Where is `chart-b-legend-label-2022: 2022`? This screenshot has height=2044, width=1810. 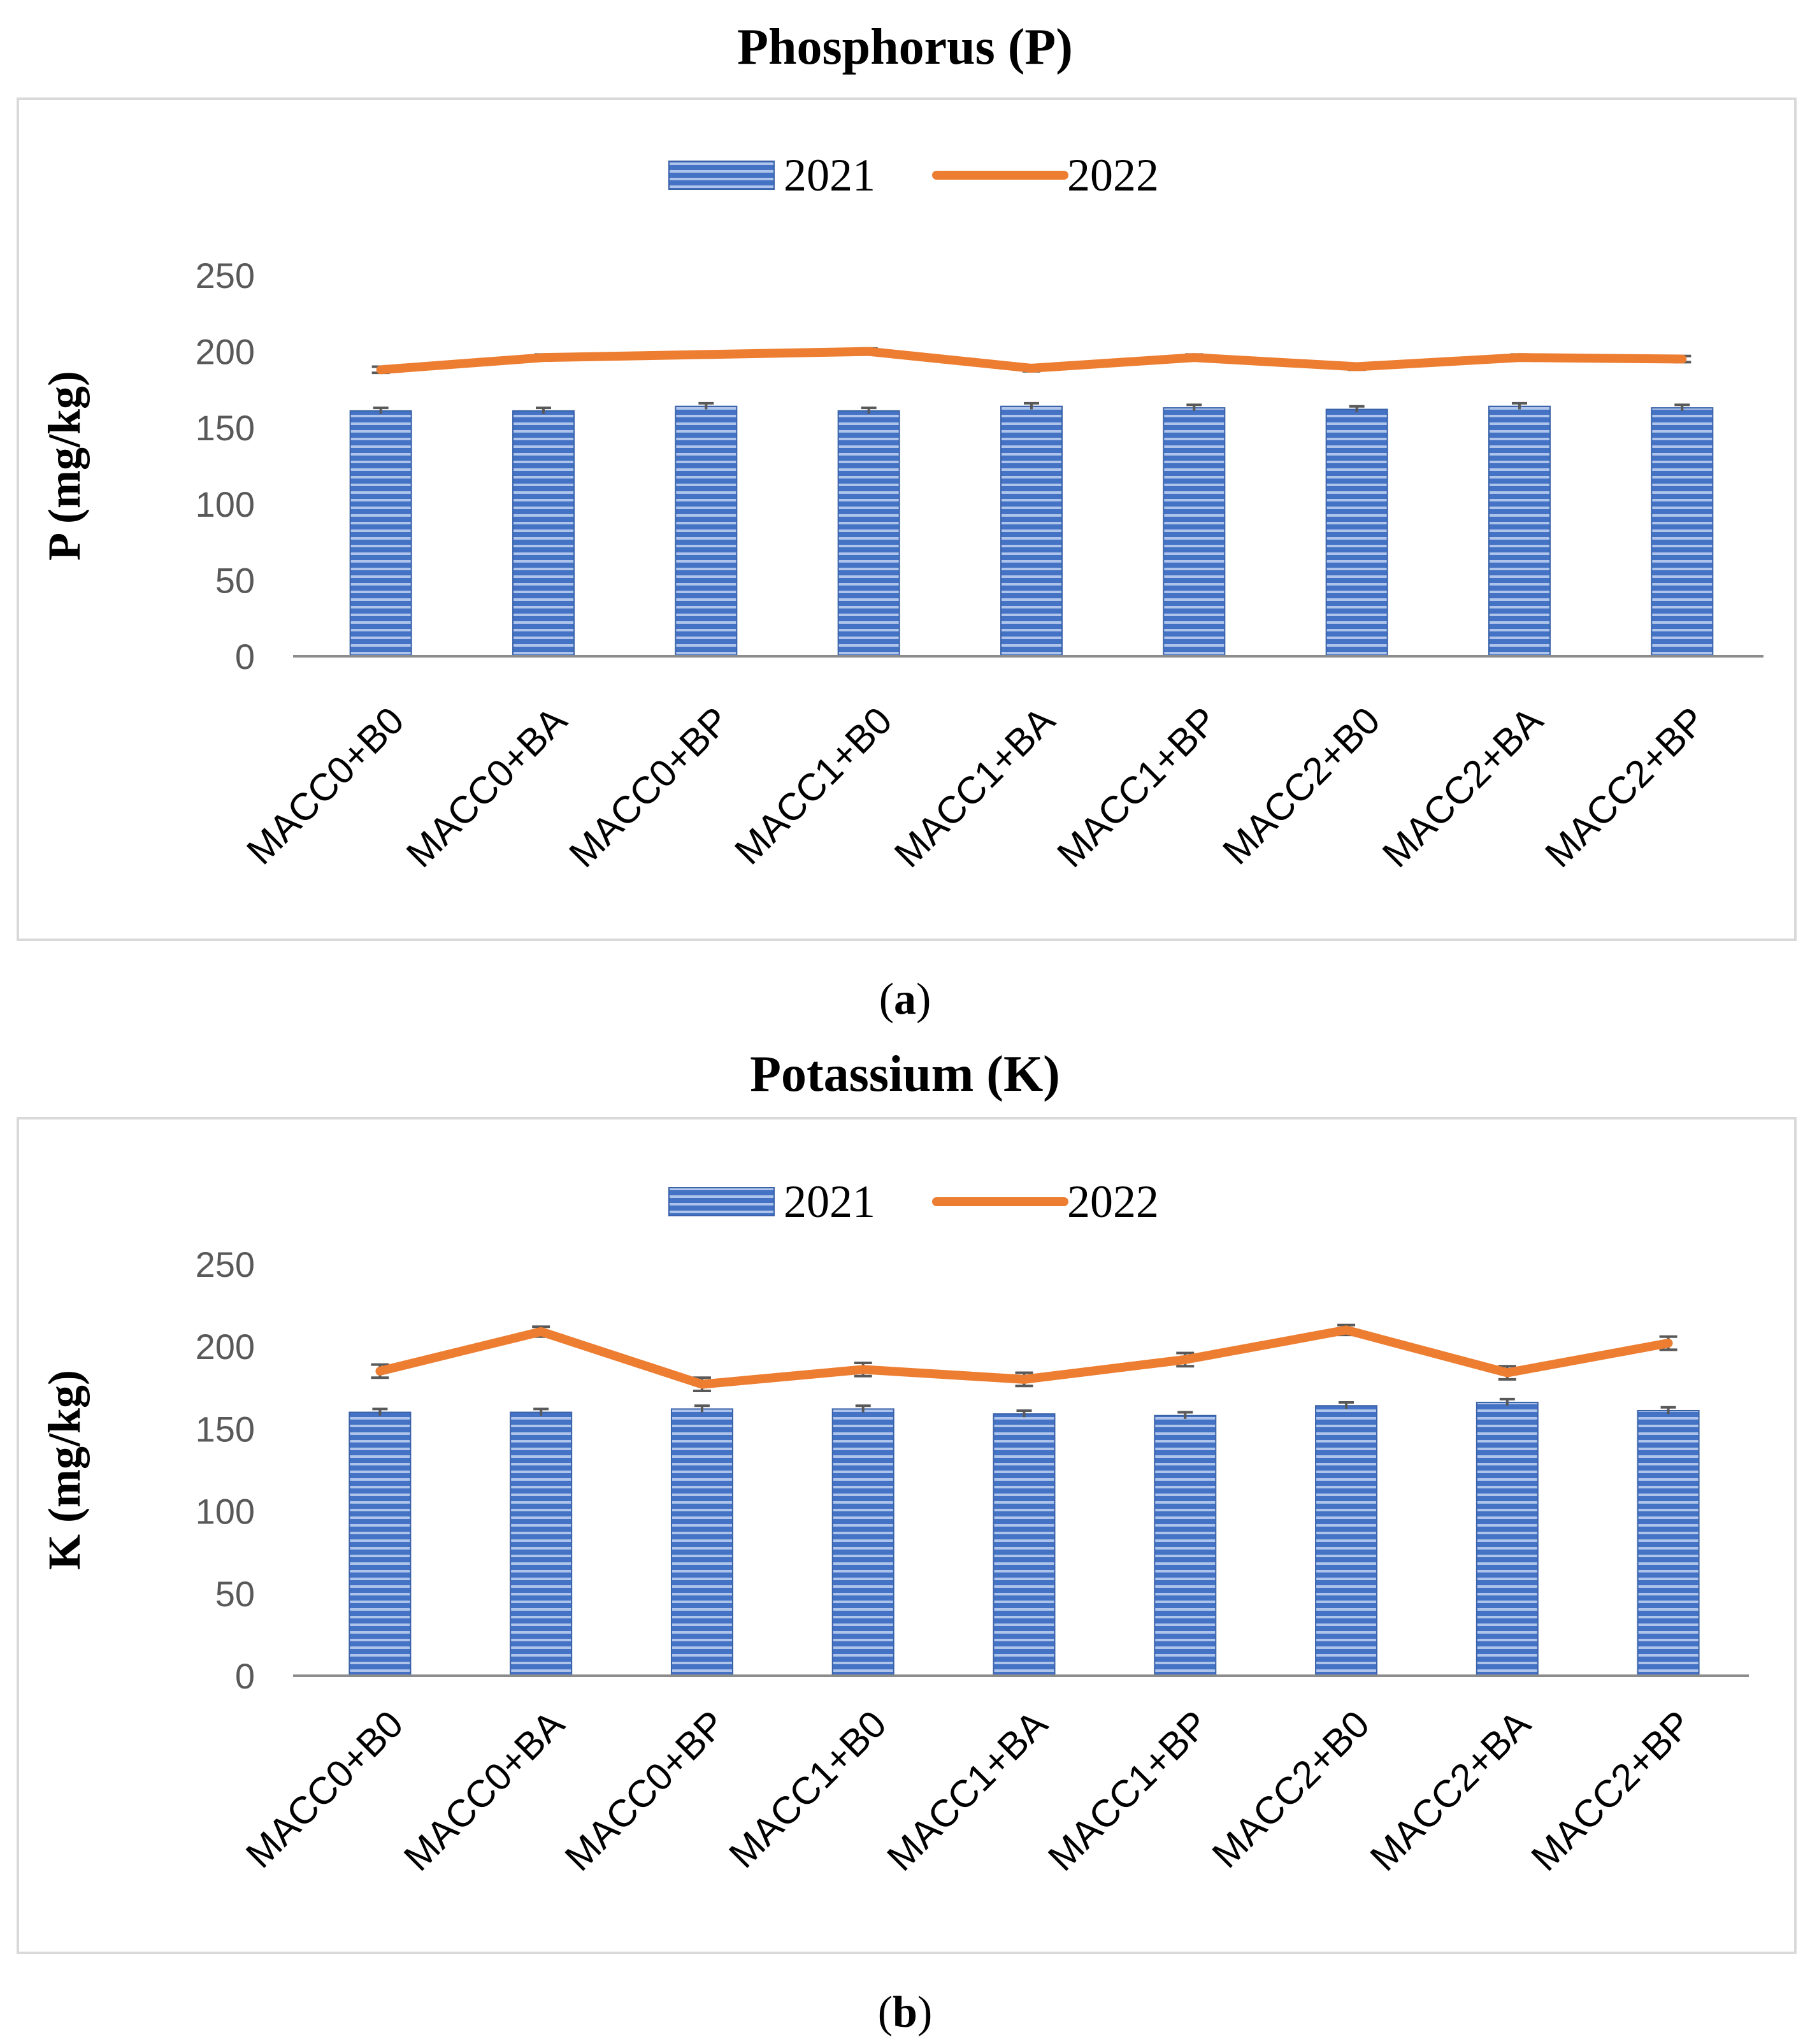 chart-b-legend-label-2022: 2022 is located at coordinates (1113, 1201).